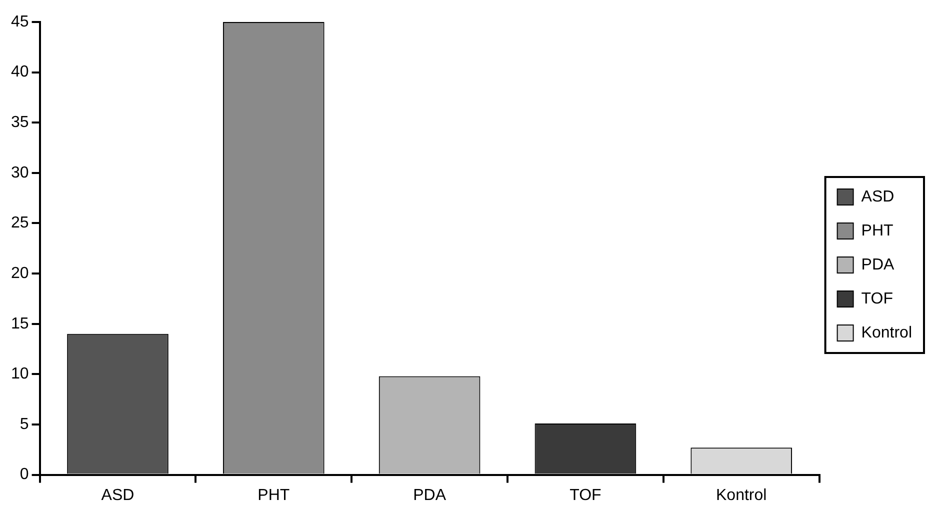  What do you see at coordinates (586, 495) in the screenshot?
I see `x-tick-label: TOF` at bounding box center [586, 495].